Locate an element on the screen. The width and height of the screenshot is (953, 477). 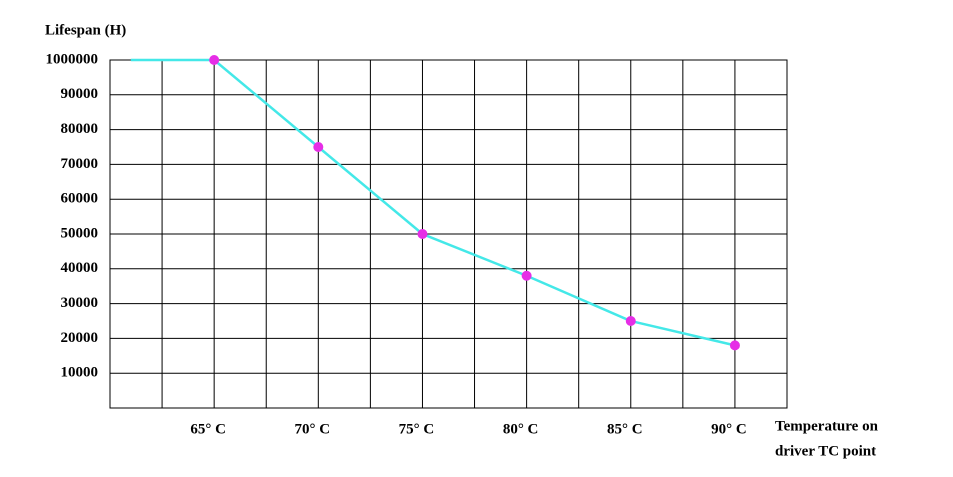
y-tick-label: 40000 is located at coordinates (80, 268).